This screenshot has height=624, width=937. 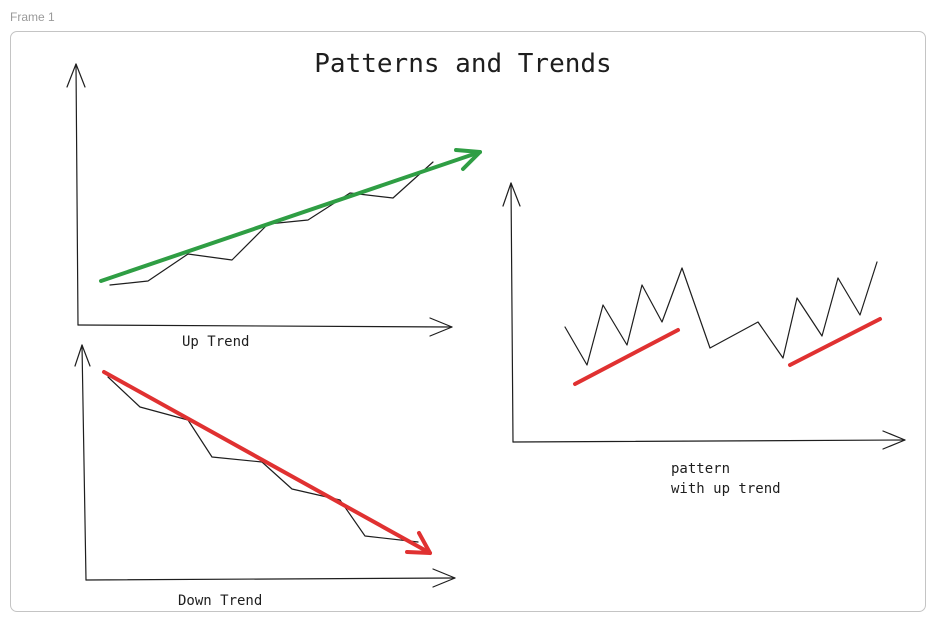 I want to click on pattern-x-arrowhead, so click(x=894, y=440).